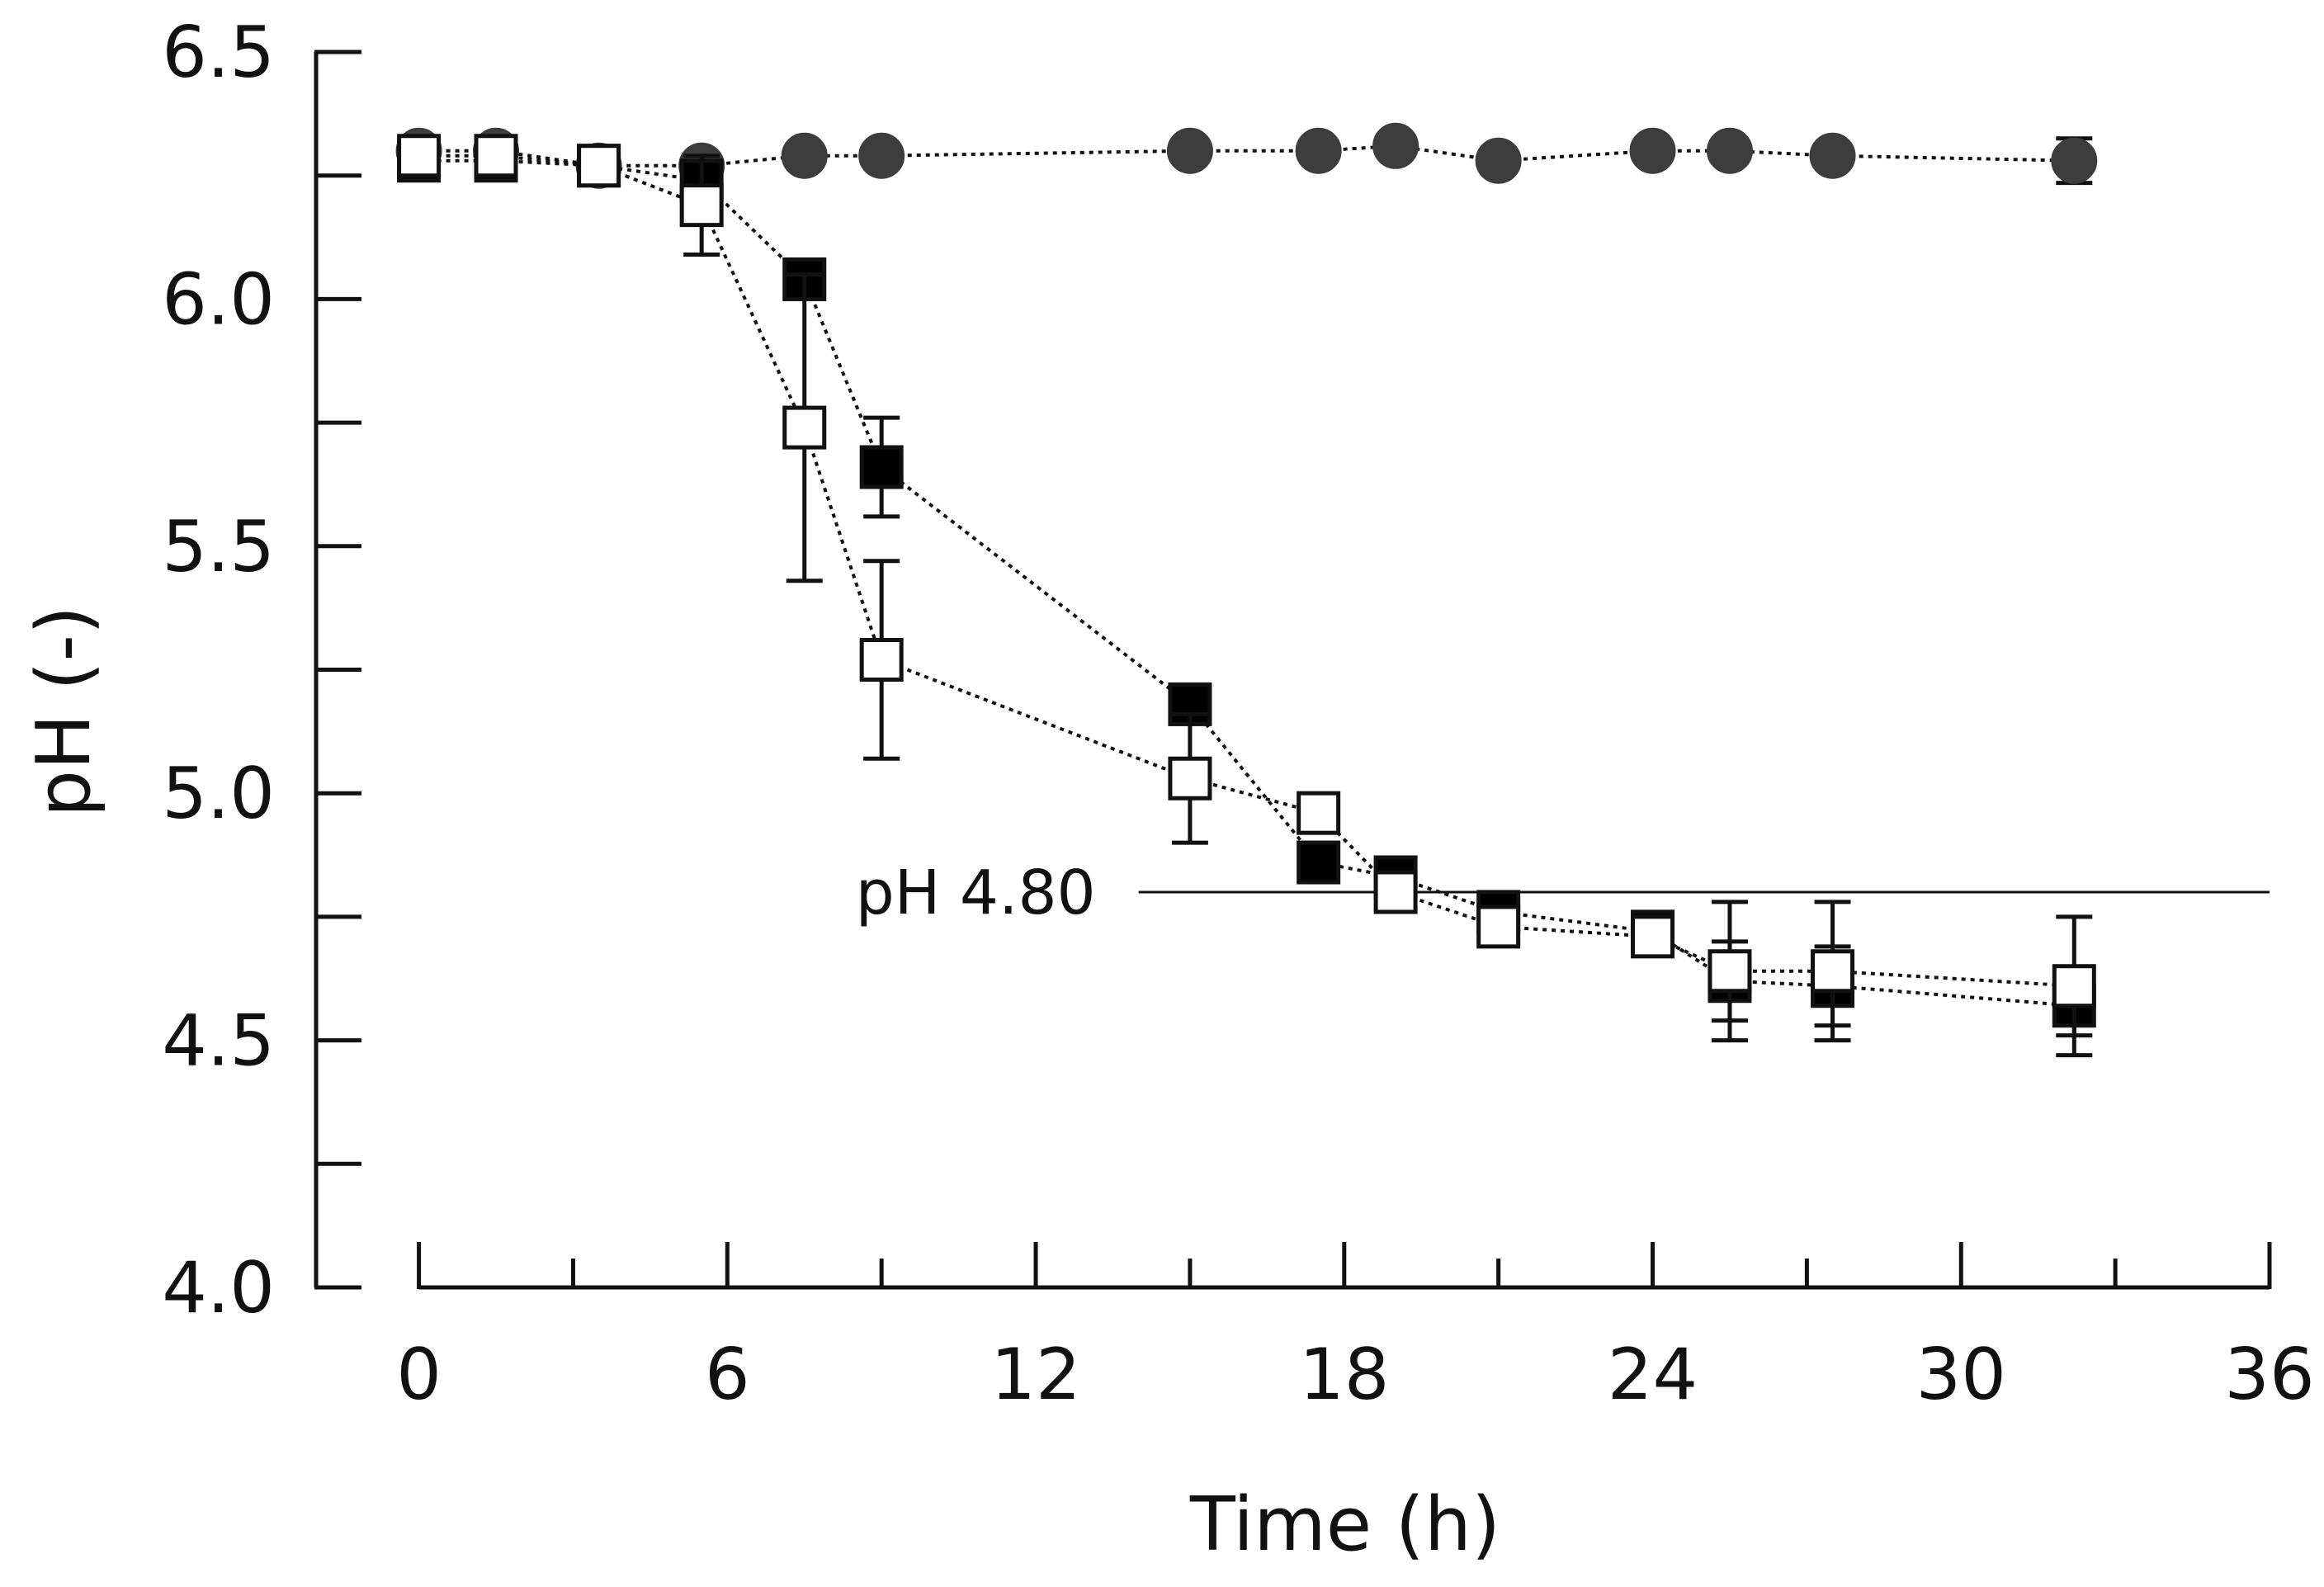 The width and height of the screenshot is (2324, 1587). What do you see at coordinates (219, 299) in the screenshot?
I see `y-tick-label: 6.0` at bounding box center [219, 299].